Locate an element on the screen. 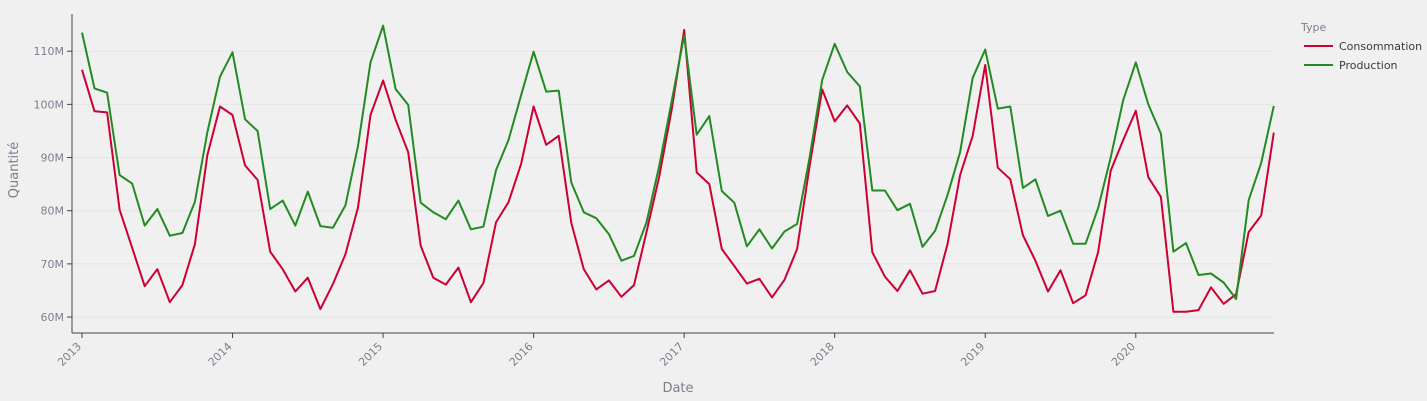 This screenshot has height=401, width=1427. legend-label-production: Production is located at coordinates (1368, 65).